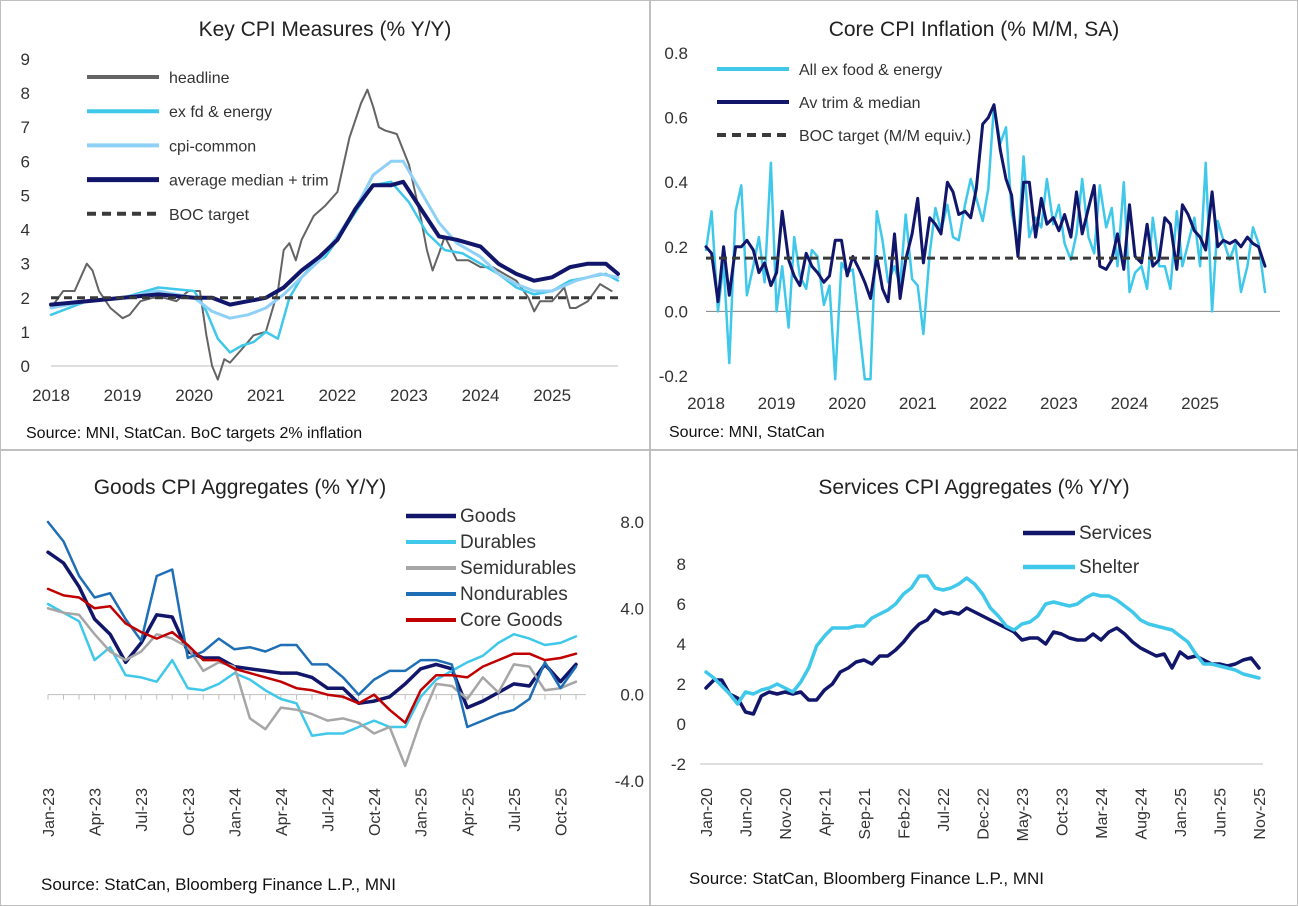 Image resolution: width=1298 pixels, height=906 pixels. I want to click on chart-source: Source: MNI, StatCan, so click(747, 432).